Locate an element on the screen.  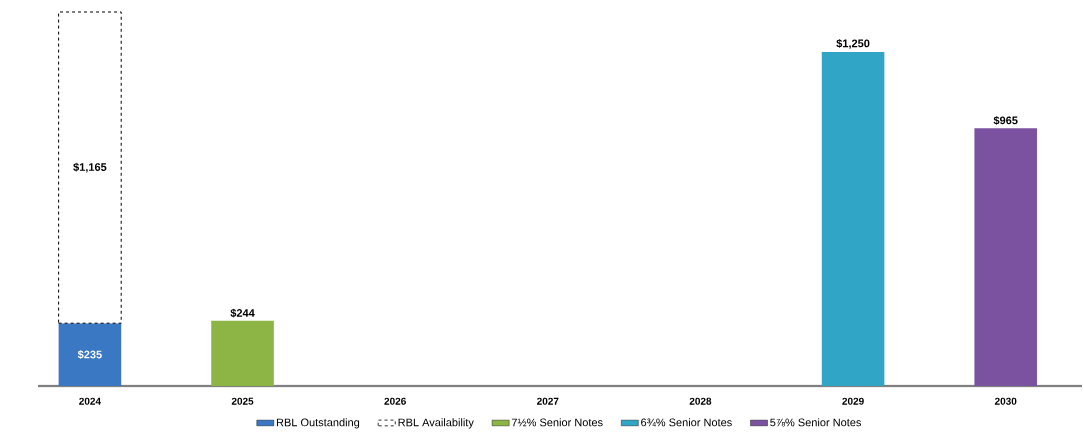
legend-label: 6¾% Senior Notes is located at coordinates (686, 422).